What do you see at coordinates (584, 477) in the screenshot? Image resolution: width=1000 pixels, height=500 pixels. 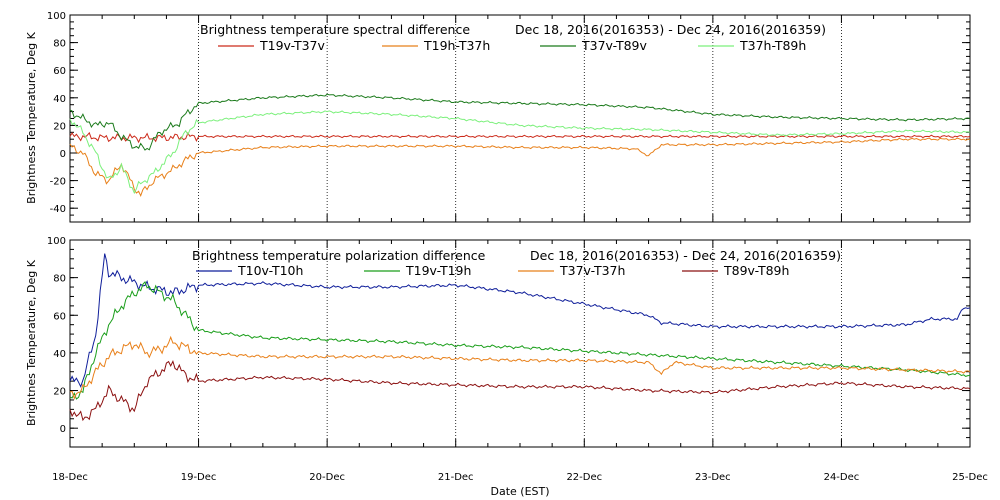 I see `polarization-x-tick-label: 22-Dec` at bounding box center [584, 477].